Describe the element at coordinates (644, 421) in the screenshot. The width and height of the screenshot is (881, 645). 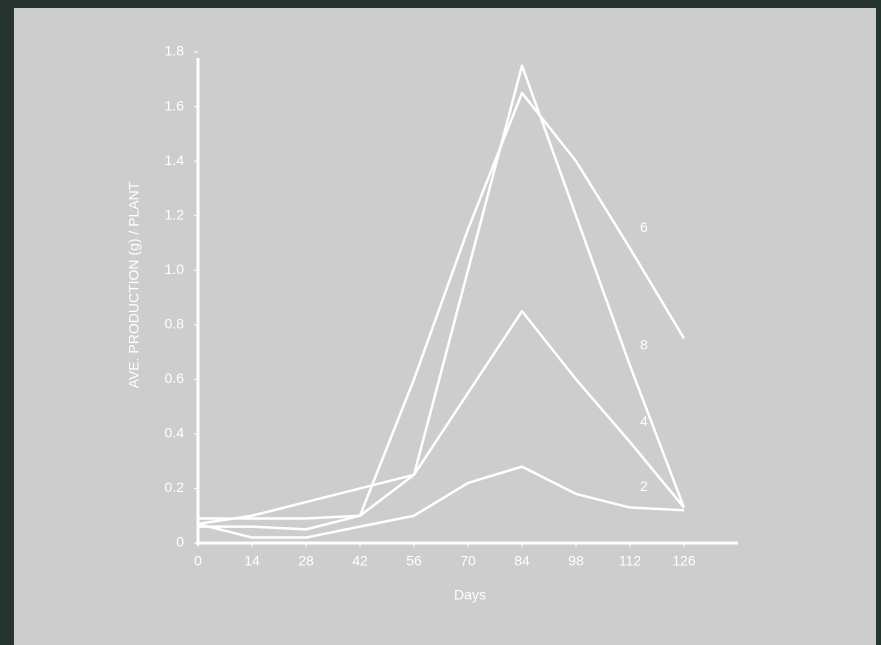
I see `series-label: 4` at that location.